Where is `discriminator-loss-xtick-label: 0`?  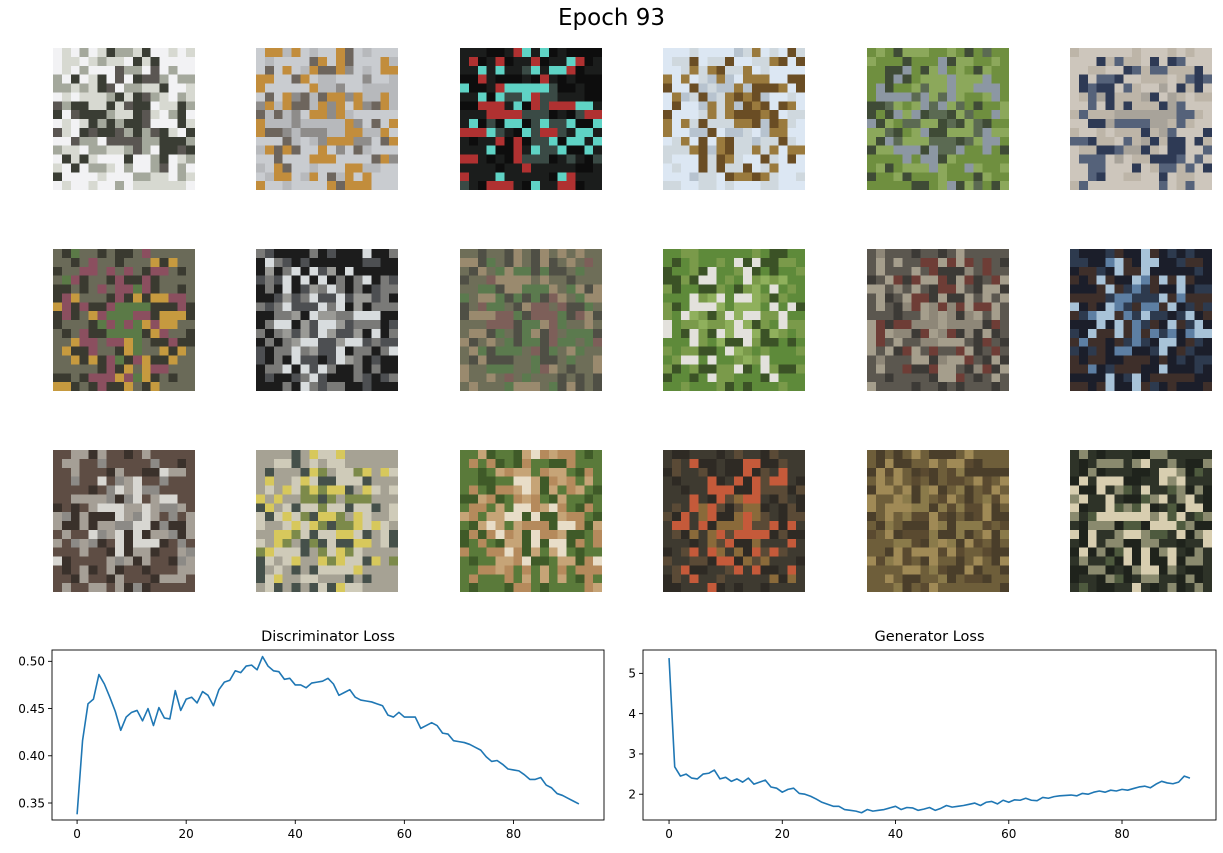 discriminator-loss-xtick-label: 0 is located at coordinates (77, 834).